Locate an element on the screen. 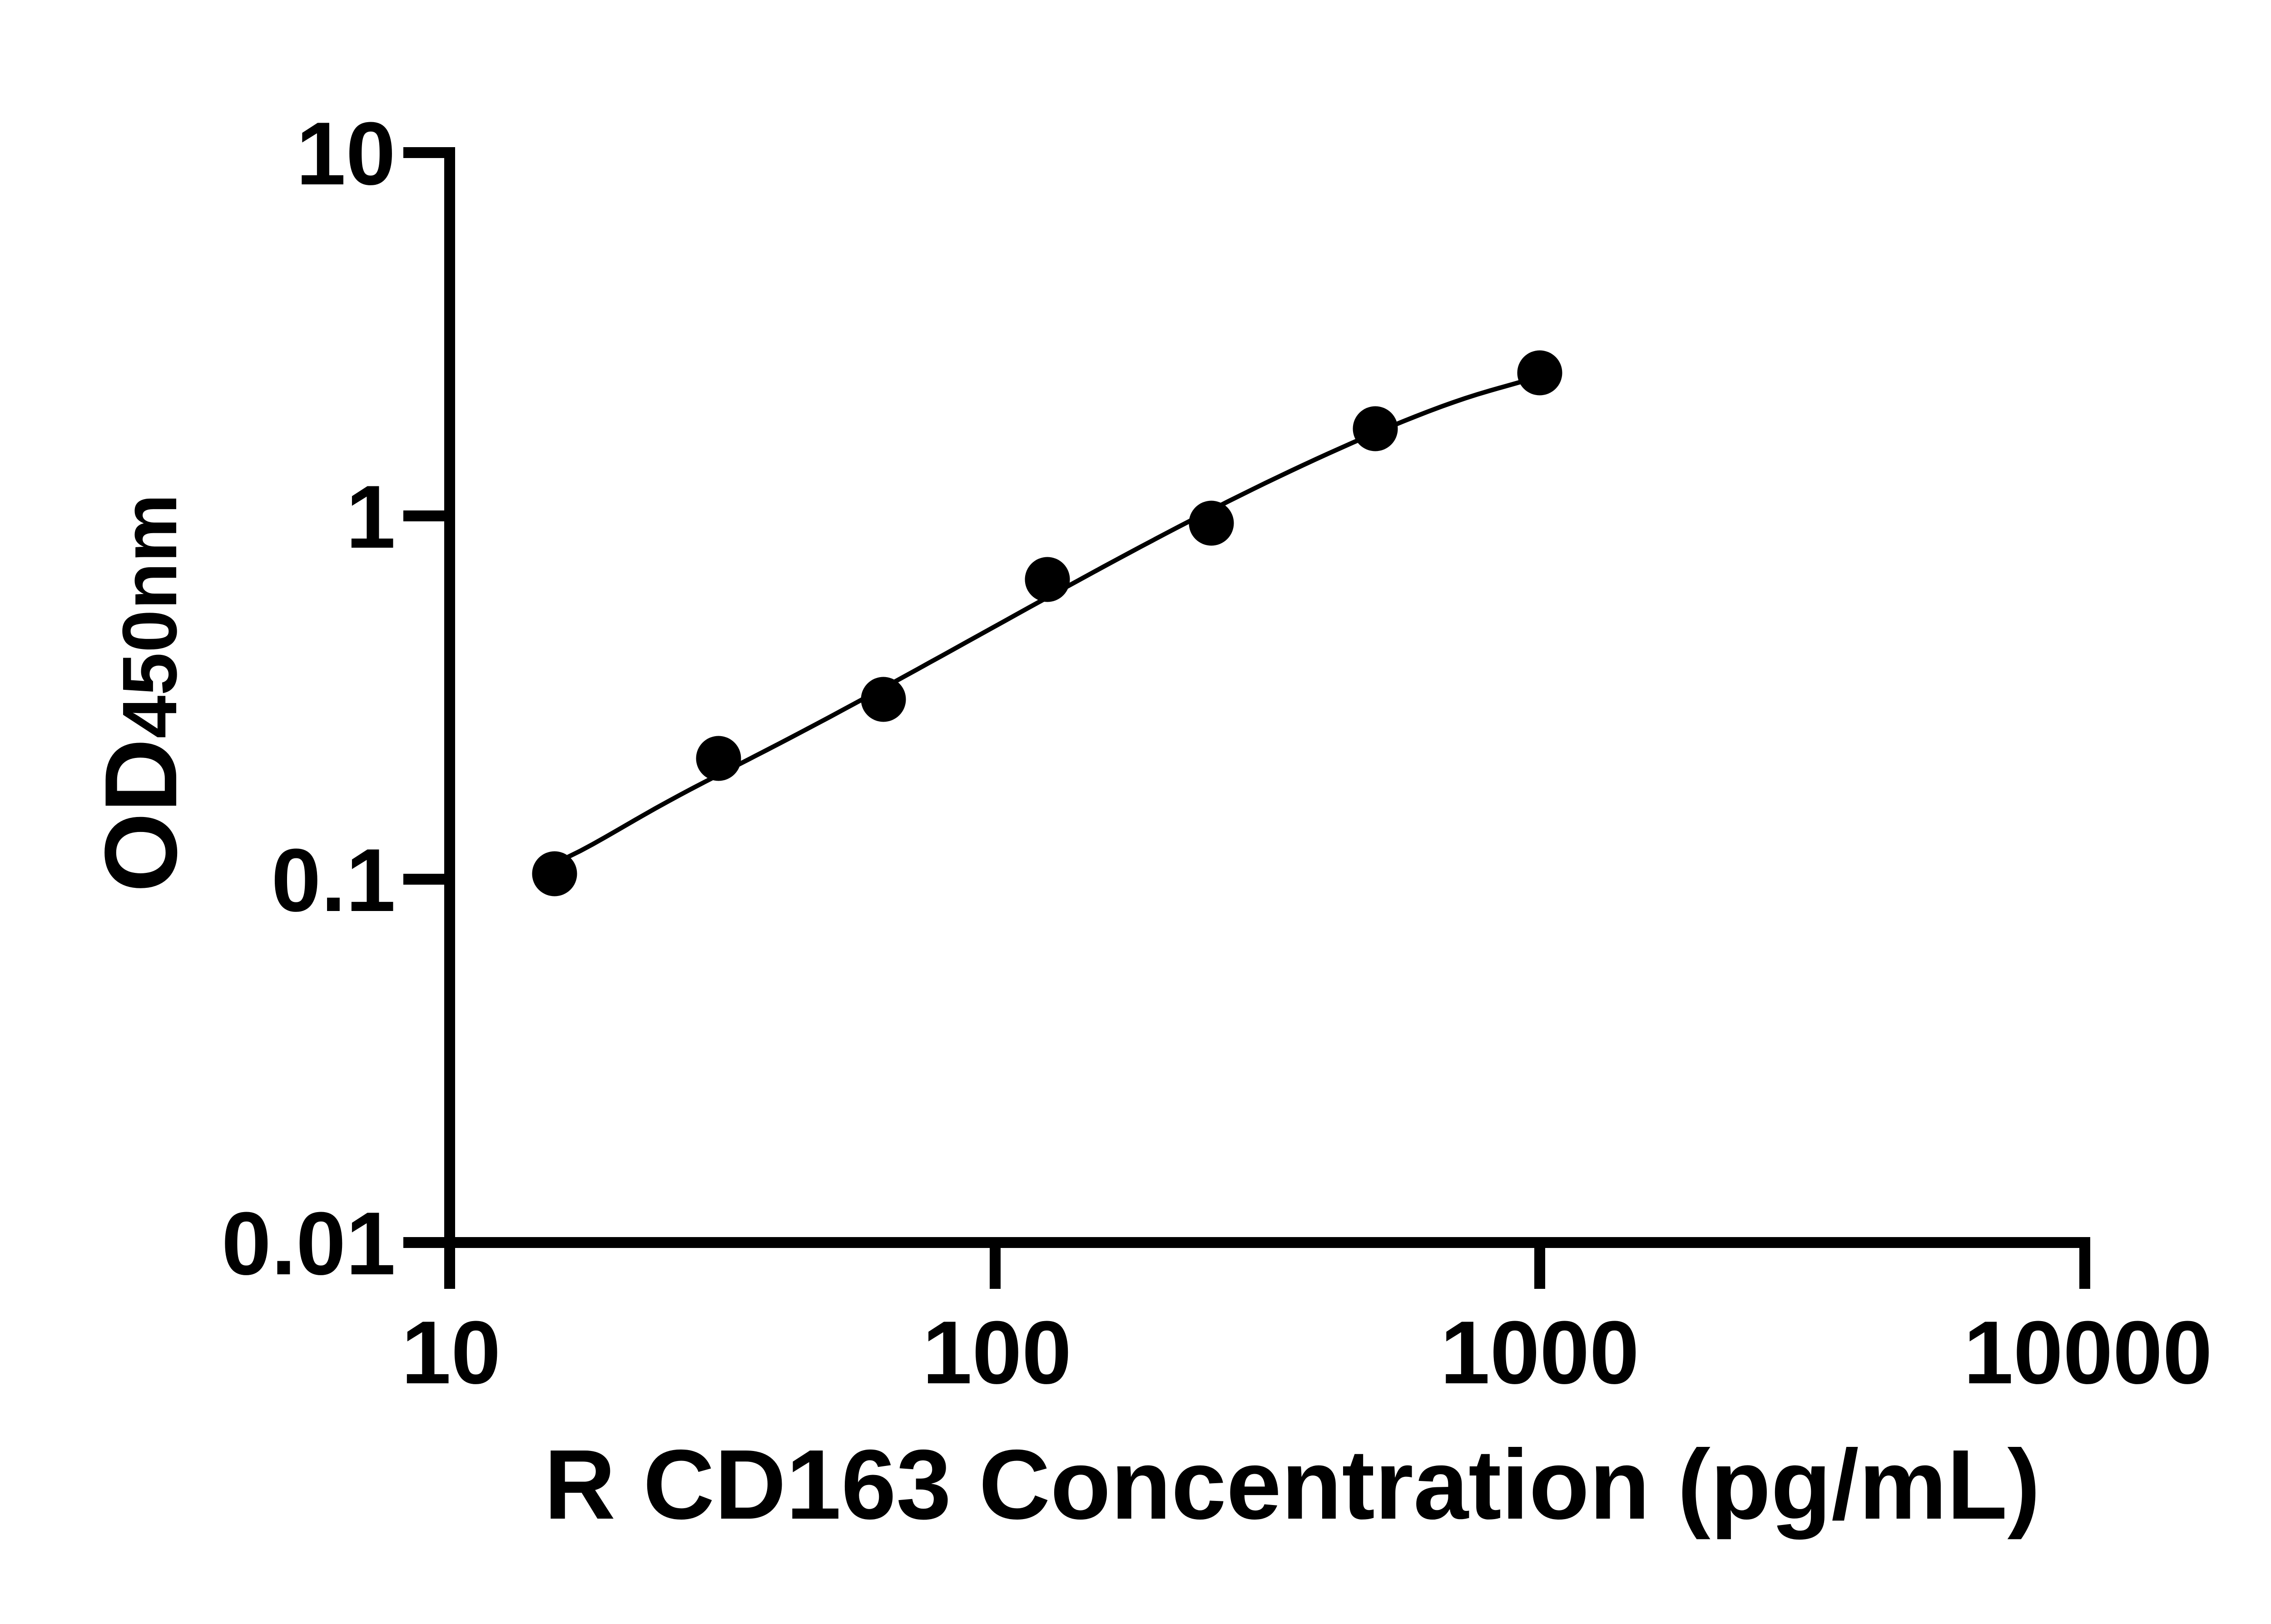  svg-text: 1000 is located at coordinates (1539, 1352).